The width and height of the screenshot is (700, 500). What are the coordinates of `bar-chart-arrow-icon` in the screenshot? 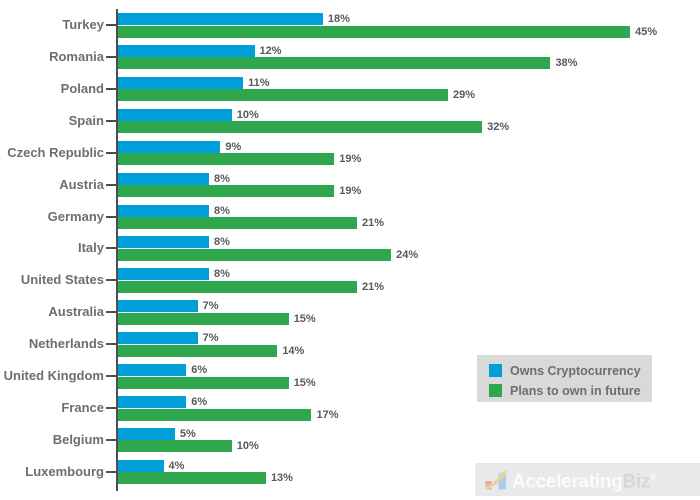 It's located at (496, 480).